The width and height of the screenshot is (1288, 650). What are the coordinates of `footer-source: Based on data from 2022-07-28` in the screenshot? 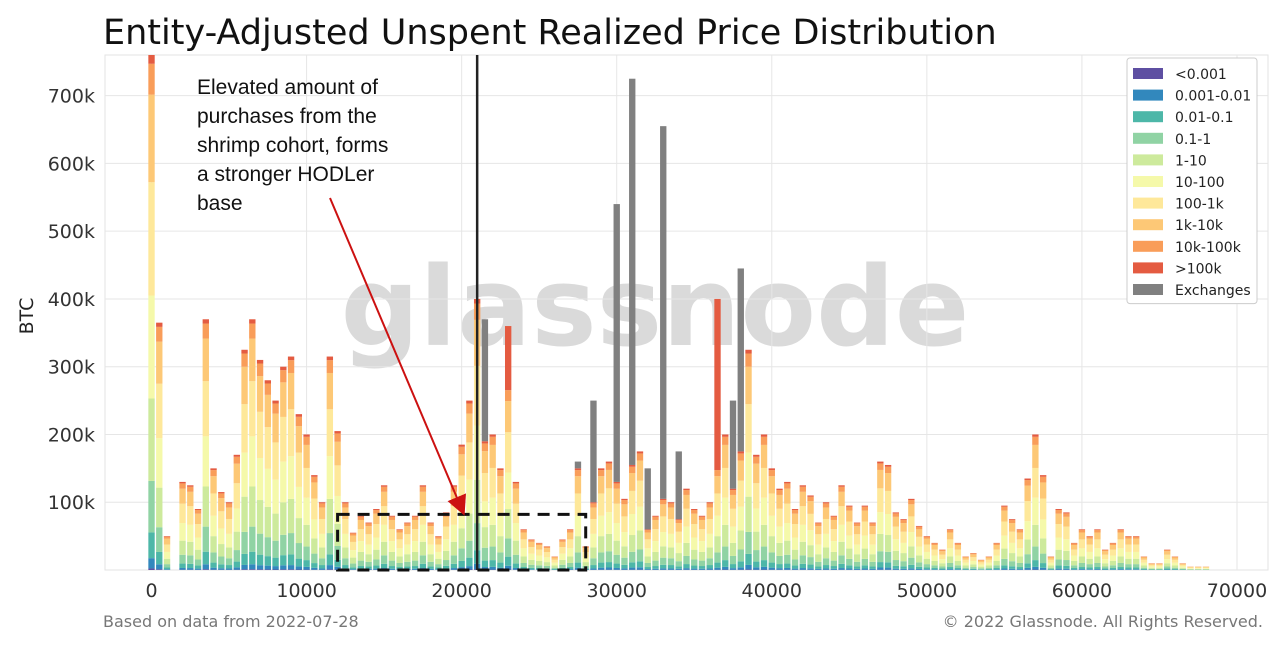 It's located at (231, 621).